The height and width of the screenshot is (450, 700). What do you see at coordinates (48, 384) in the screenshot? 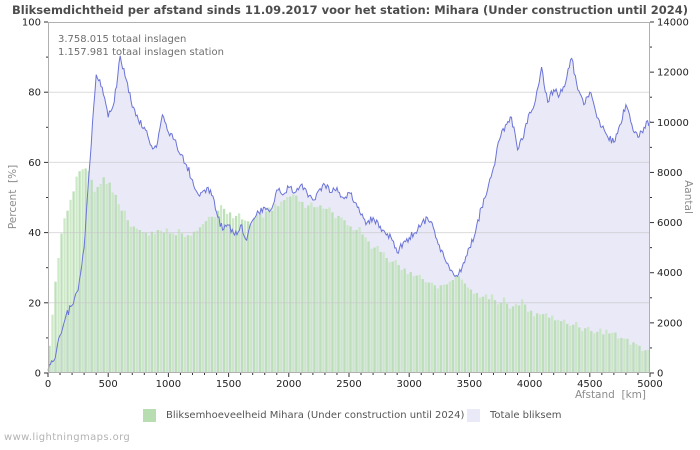
I see `x-tick-label: 0` at bounding box center [48, 384].